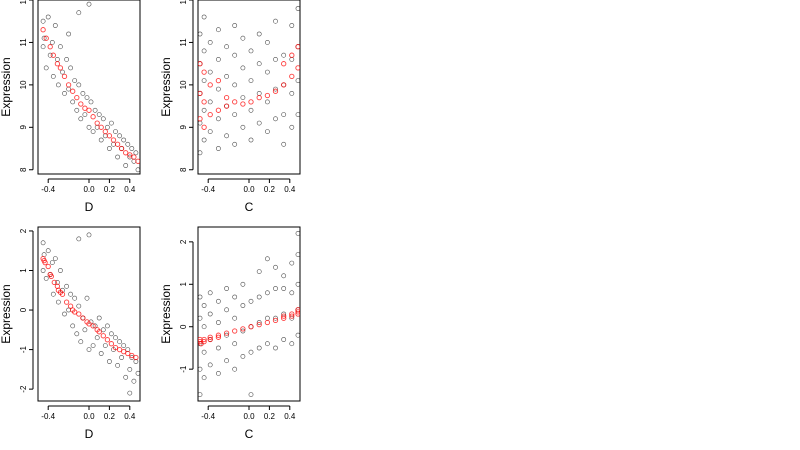 This screenshot has height=450, width=800. I want to click on panel-bottom-right: -0.4 0.0 0.2 0.4 C -1 0 1 2 Expression, so click(230, 333).